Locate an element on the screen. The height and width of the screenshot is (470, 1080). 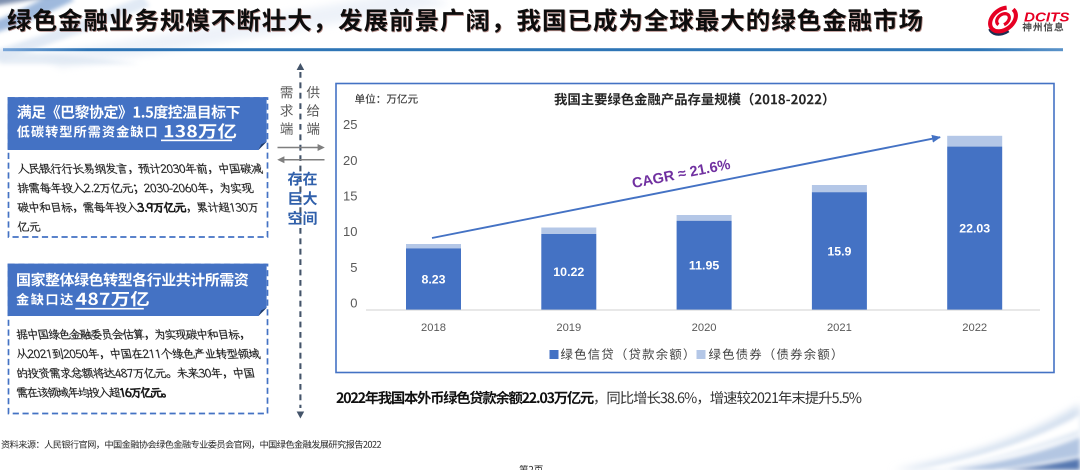
svg-text: 2019 is located at coordinates (568, 328).